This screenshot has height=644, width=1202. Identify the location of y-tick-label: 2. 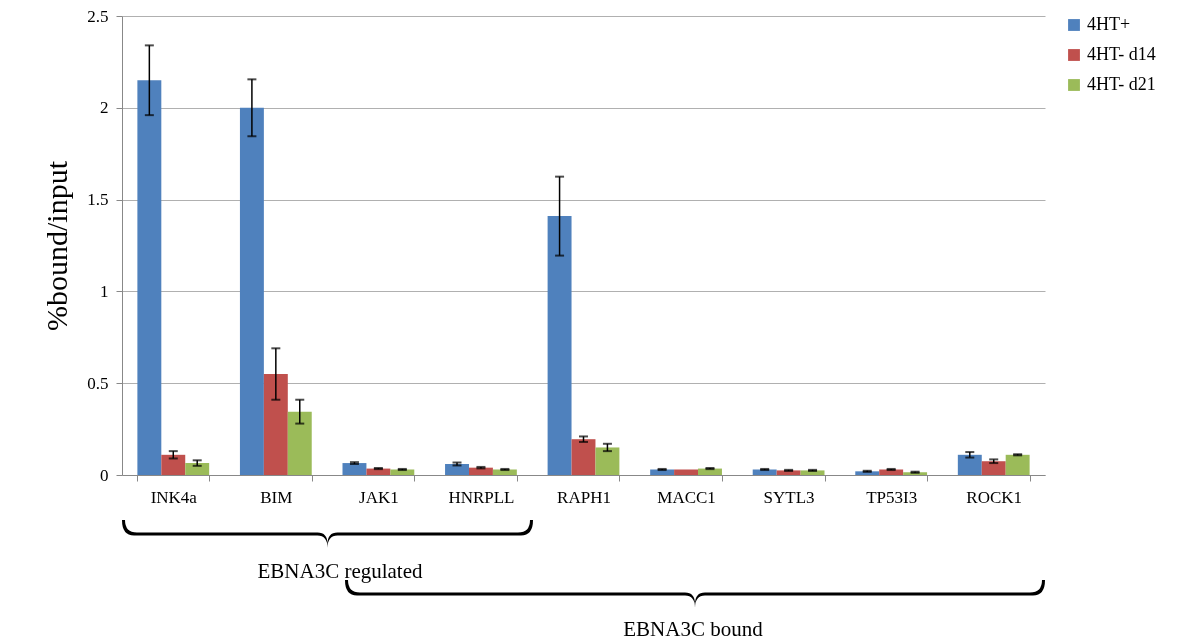
(104, 108).